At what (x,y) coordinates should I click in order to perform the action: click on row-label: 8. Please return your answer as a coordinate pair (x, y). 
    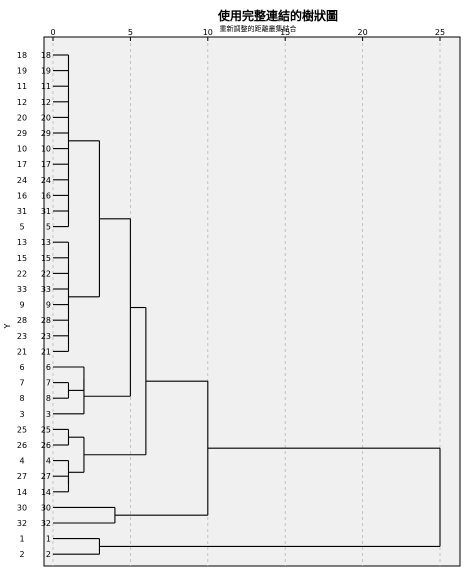
    Looking at the image, I should click on (21, 398).